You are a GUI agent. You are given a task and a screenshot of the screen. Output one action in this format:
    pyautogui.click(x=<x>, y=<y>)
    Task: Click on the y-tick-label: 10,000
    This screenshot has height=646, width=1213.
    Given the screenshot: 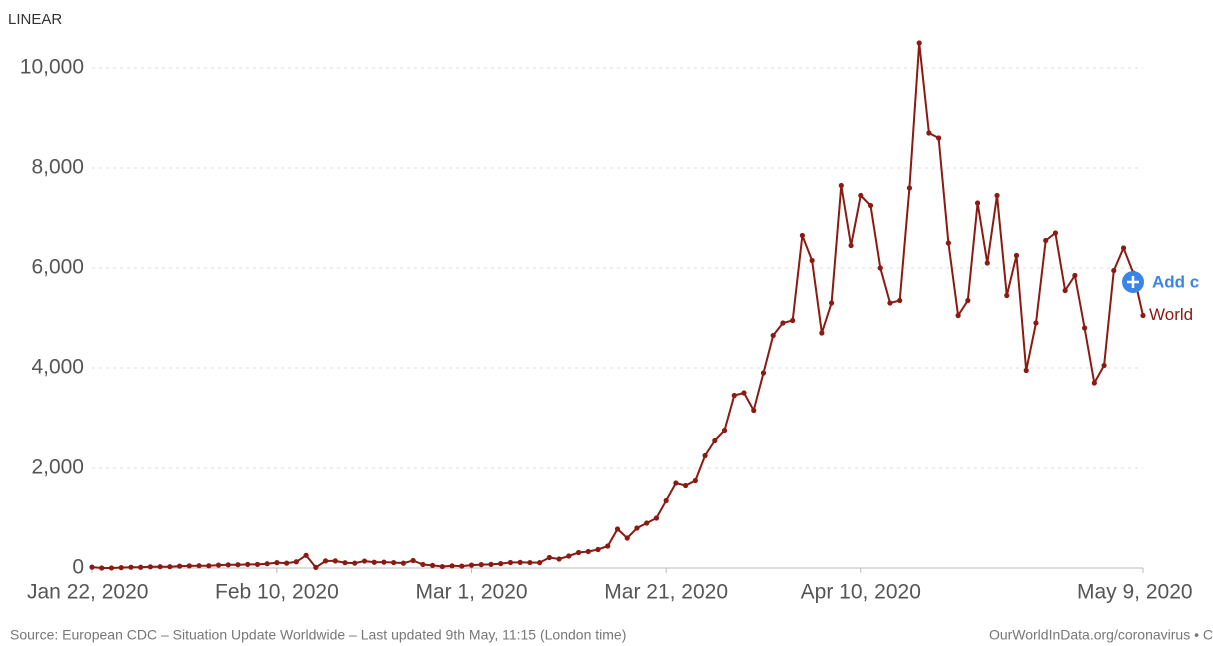 What is the action you would take?
    pyautogui.click(x=52, y=67)
    